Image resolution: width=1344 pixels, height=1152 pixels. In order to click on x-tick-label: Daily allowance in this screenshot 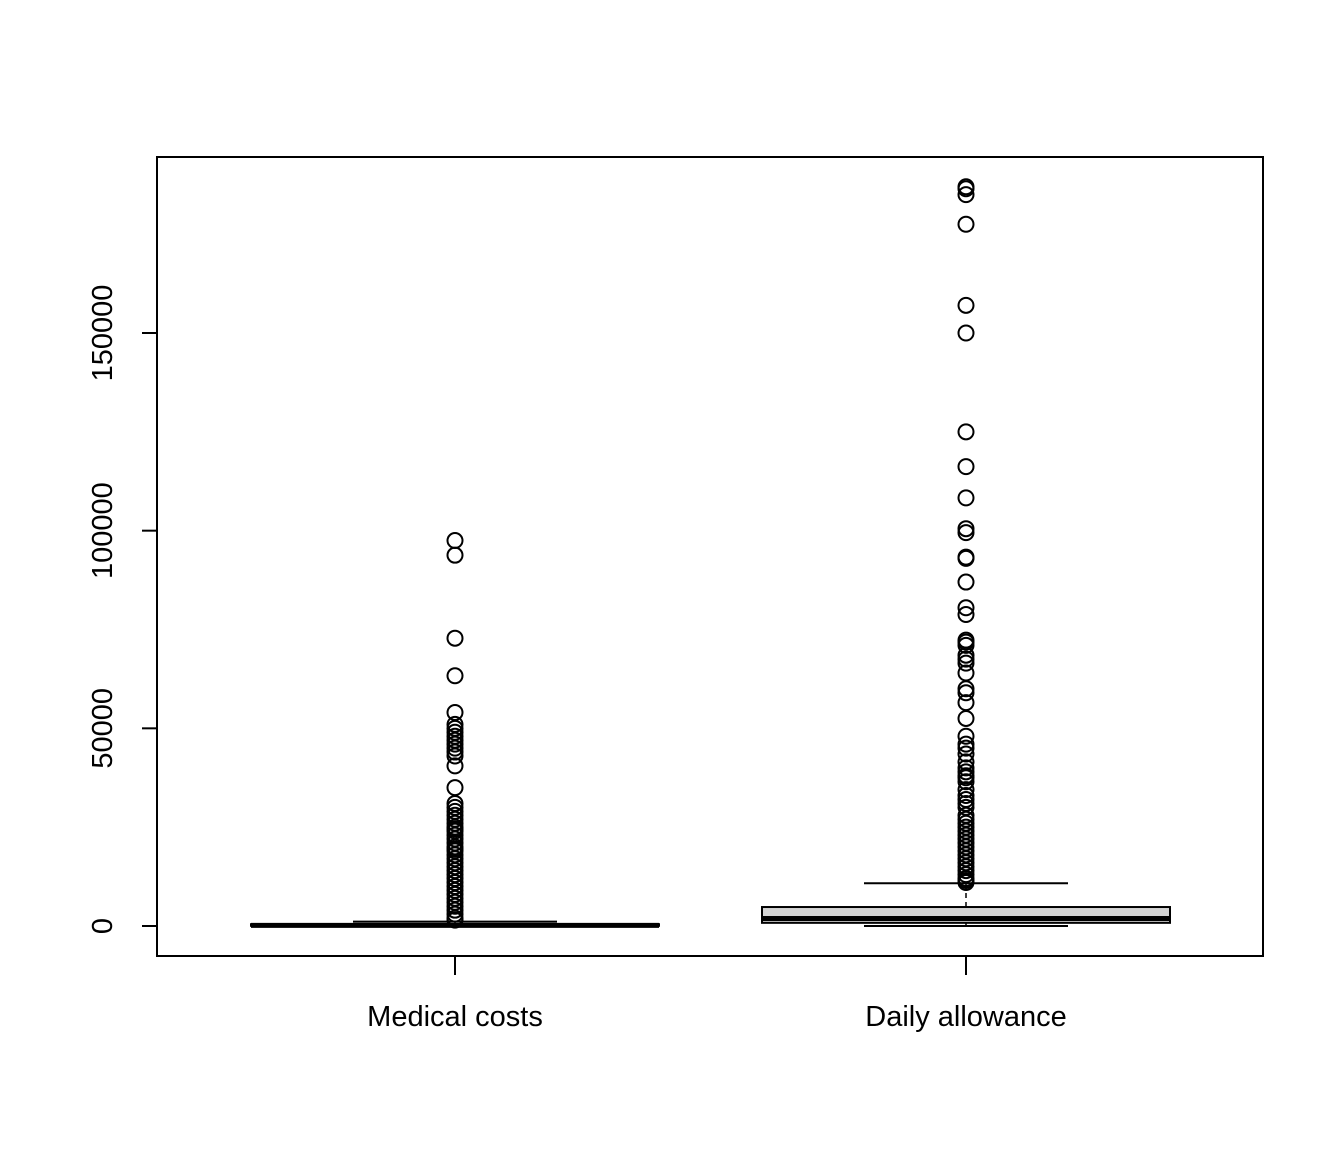, I will do `click(966, 1017)`.